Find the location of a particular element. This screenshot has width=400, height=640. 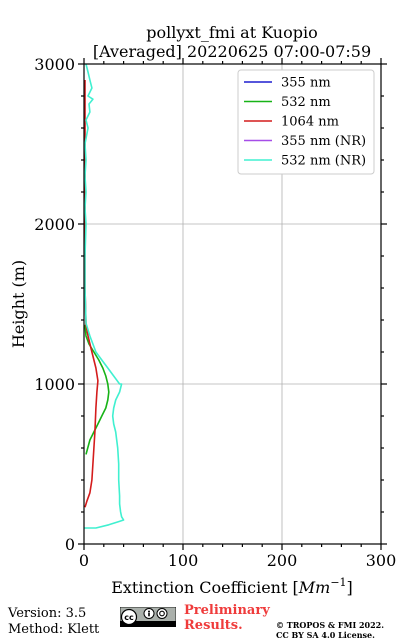

method-text: Method: Klett is located at coordinates (54, 629).